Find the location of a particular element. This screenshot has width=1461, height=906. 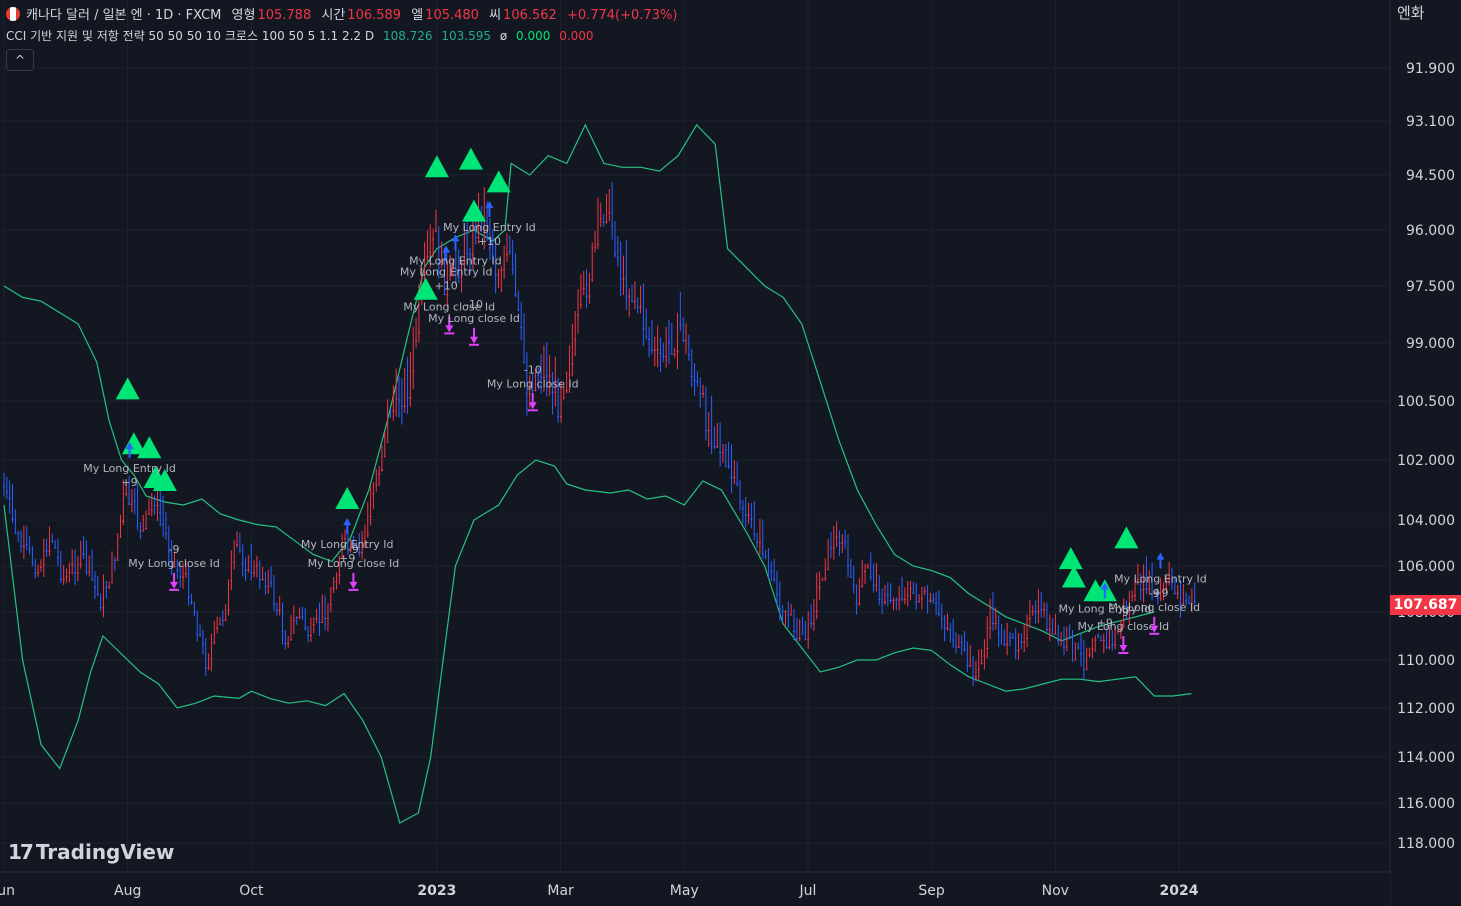

x-tick-label: Oct is located at coordinates (251, 891).